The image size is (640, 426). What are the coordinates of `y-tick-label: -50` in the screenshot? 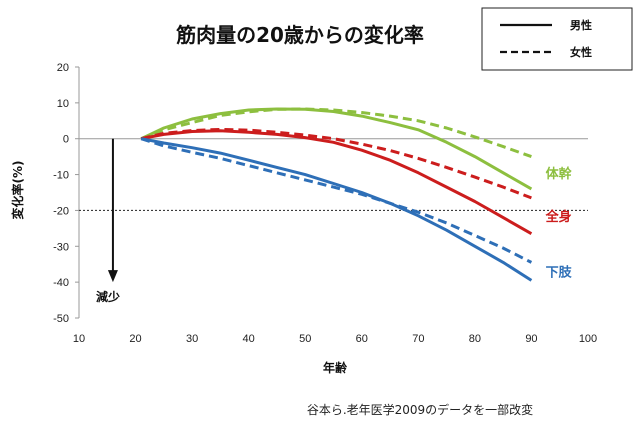 It's located at (61, 319).